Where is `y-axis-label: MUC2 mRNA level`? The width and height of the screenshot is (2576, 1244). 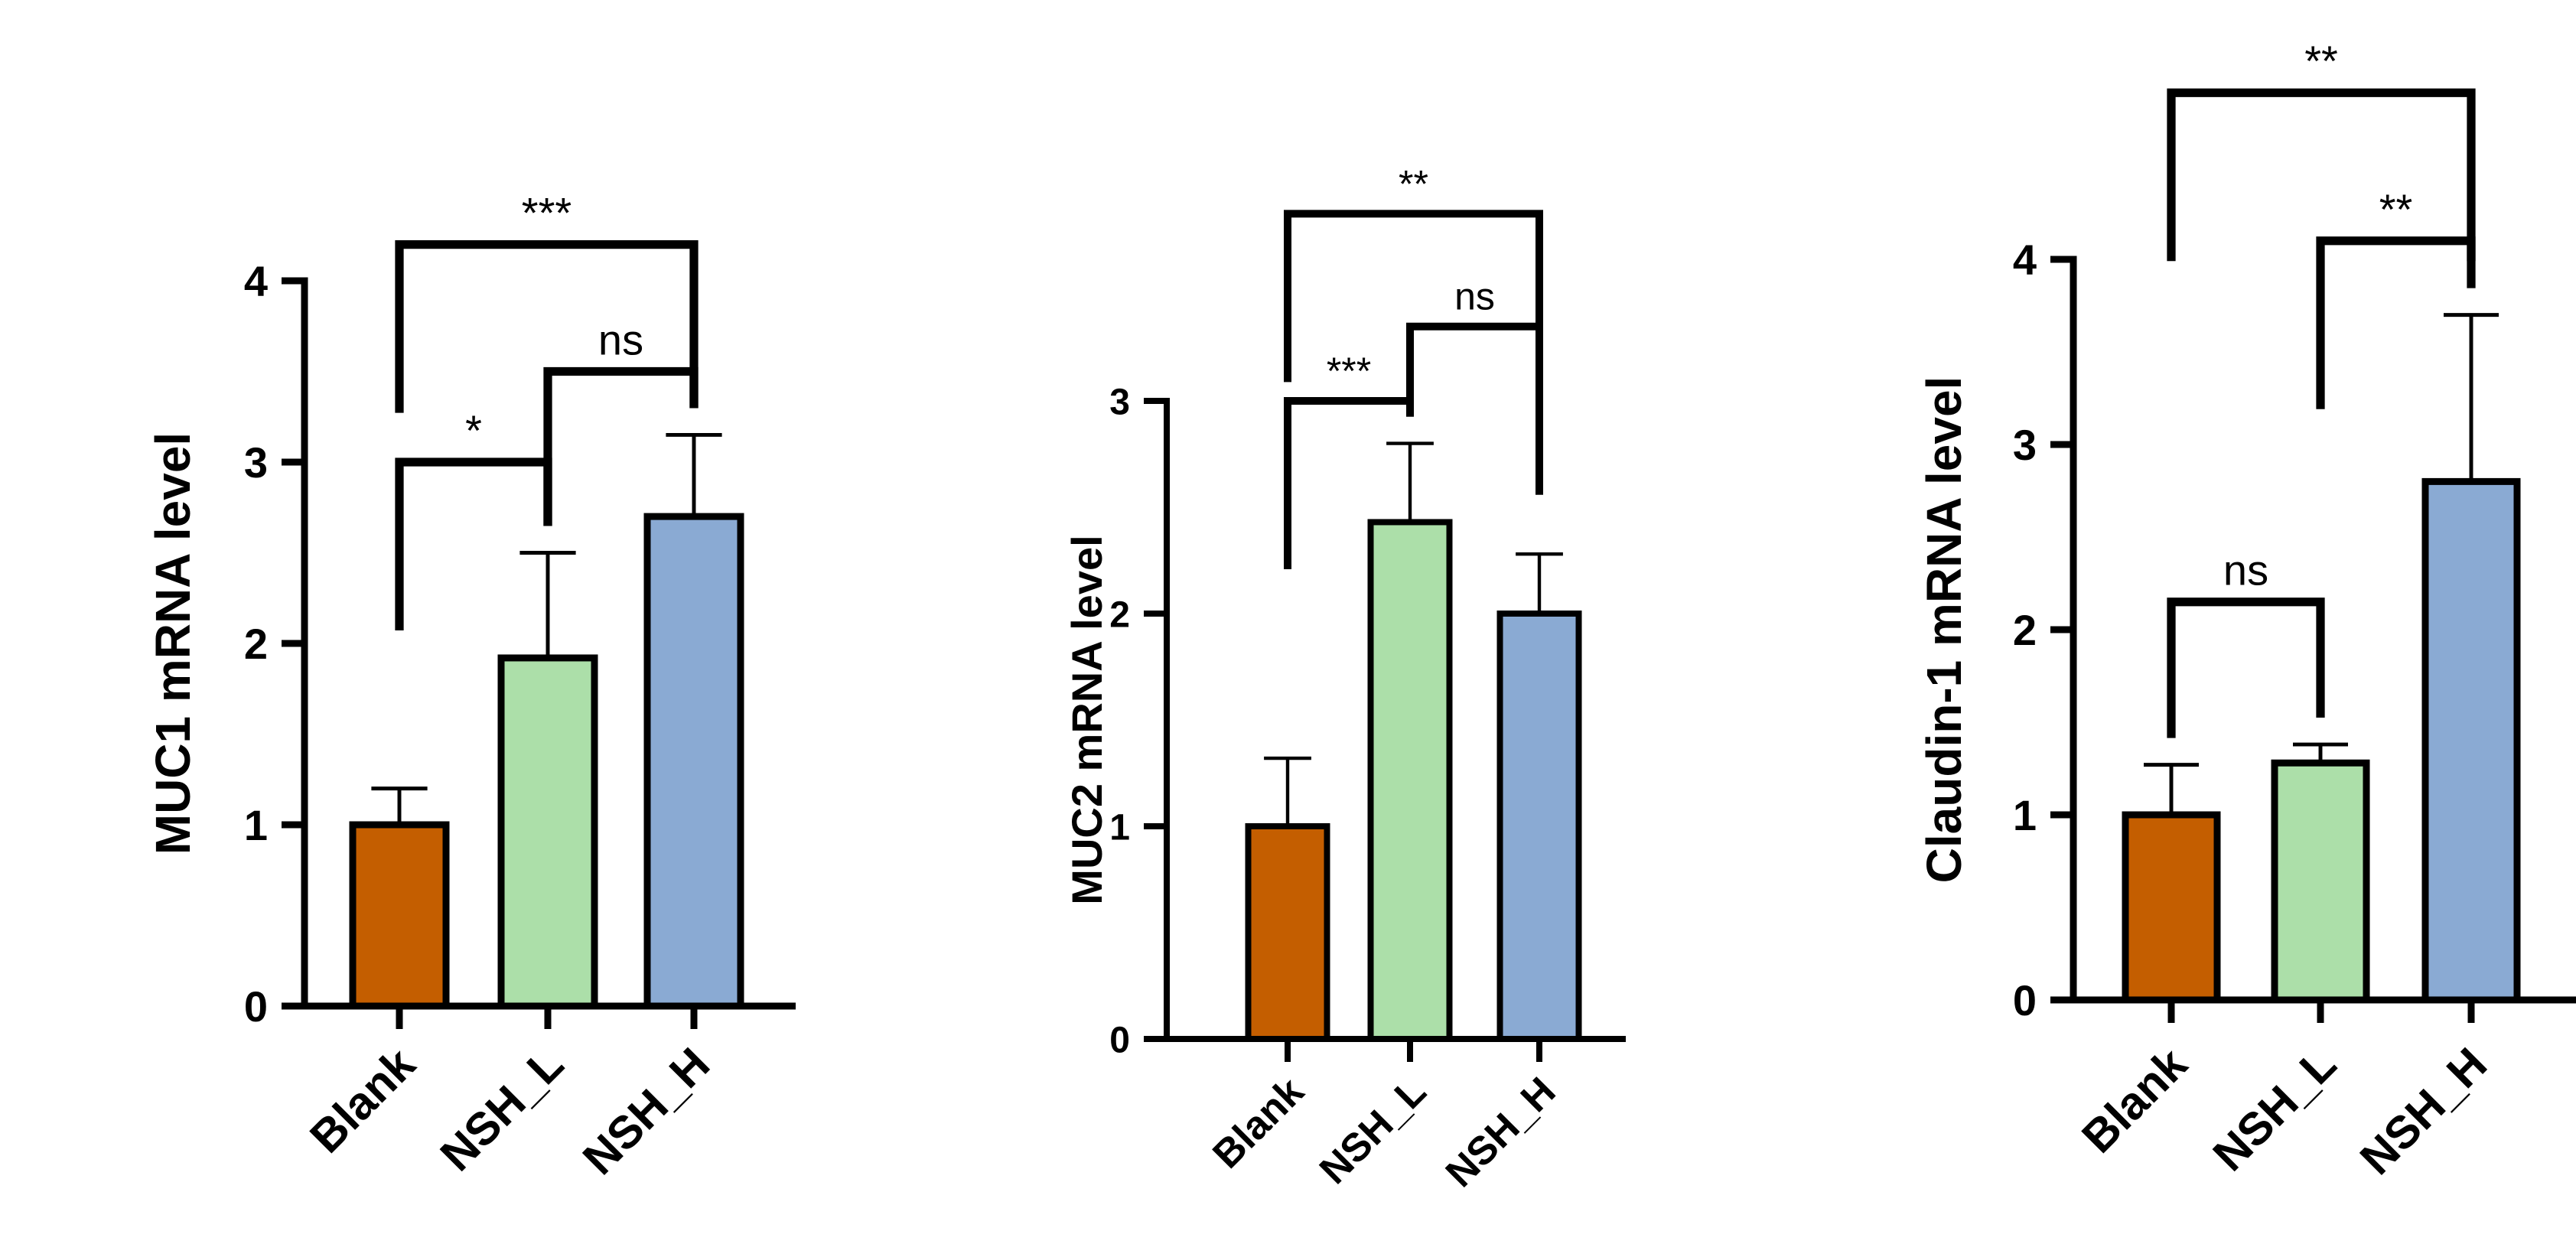 y-axis-label: MUC2 mRNA level is located at coordinates (1087, 719).